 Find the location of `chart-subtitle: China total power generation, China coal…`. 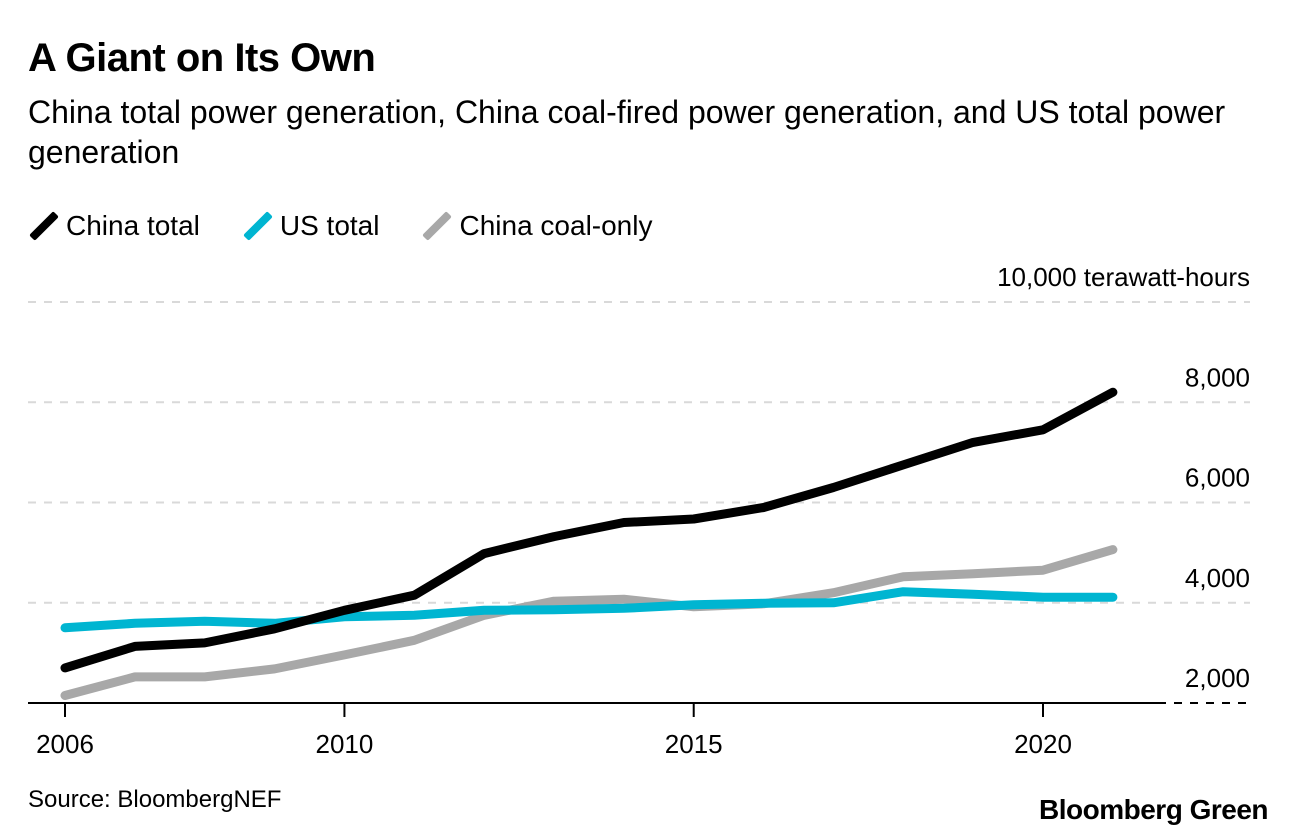

chart-subtitle: China total power generation, China coal… is located at coordinates (627, 132).